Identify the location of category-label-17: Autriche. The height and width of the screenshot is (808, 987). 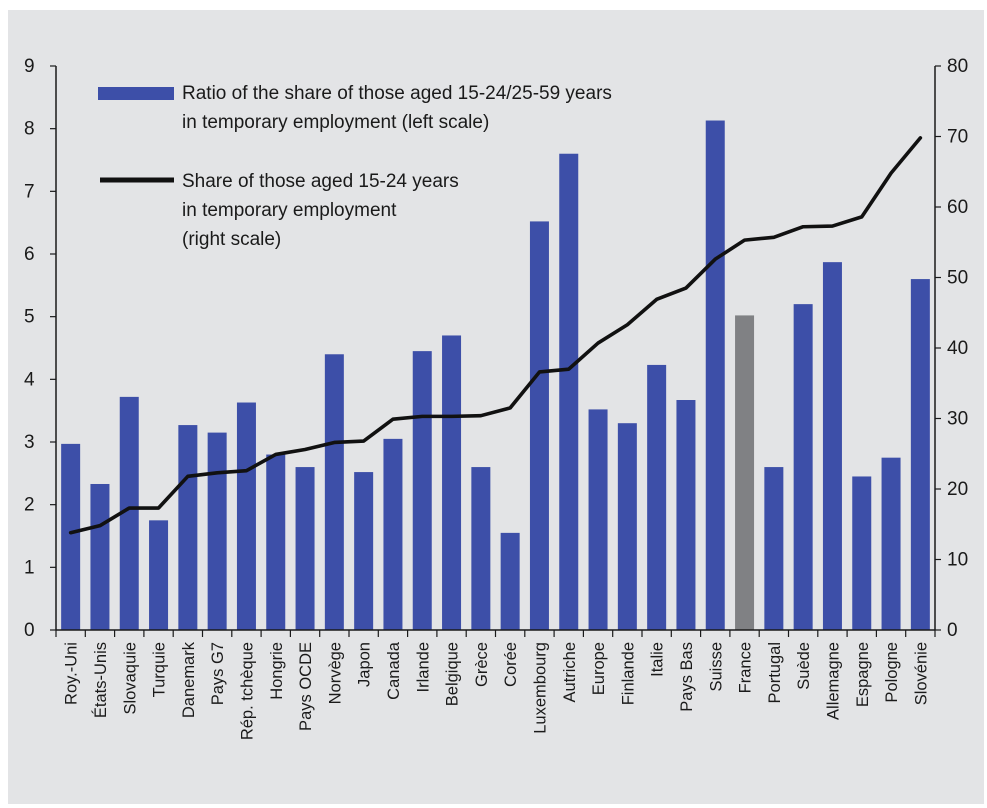
(570, 672).